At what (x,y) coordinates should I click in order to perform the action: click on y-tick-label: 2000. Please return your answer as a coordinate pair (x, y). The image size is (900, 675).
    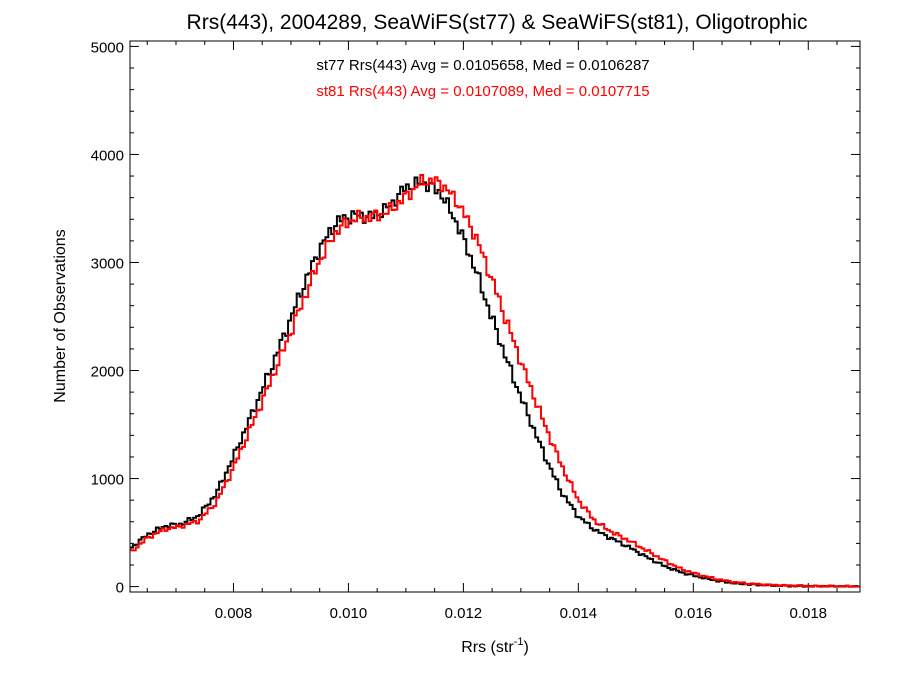
    Looking at the image, I should click on (107, 372).